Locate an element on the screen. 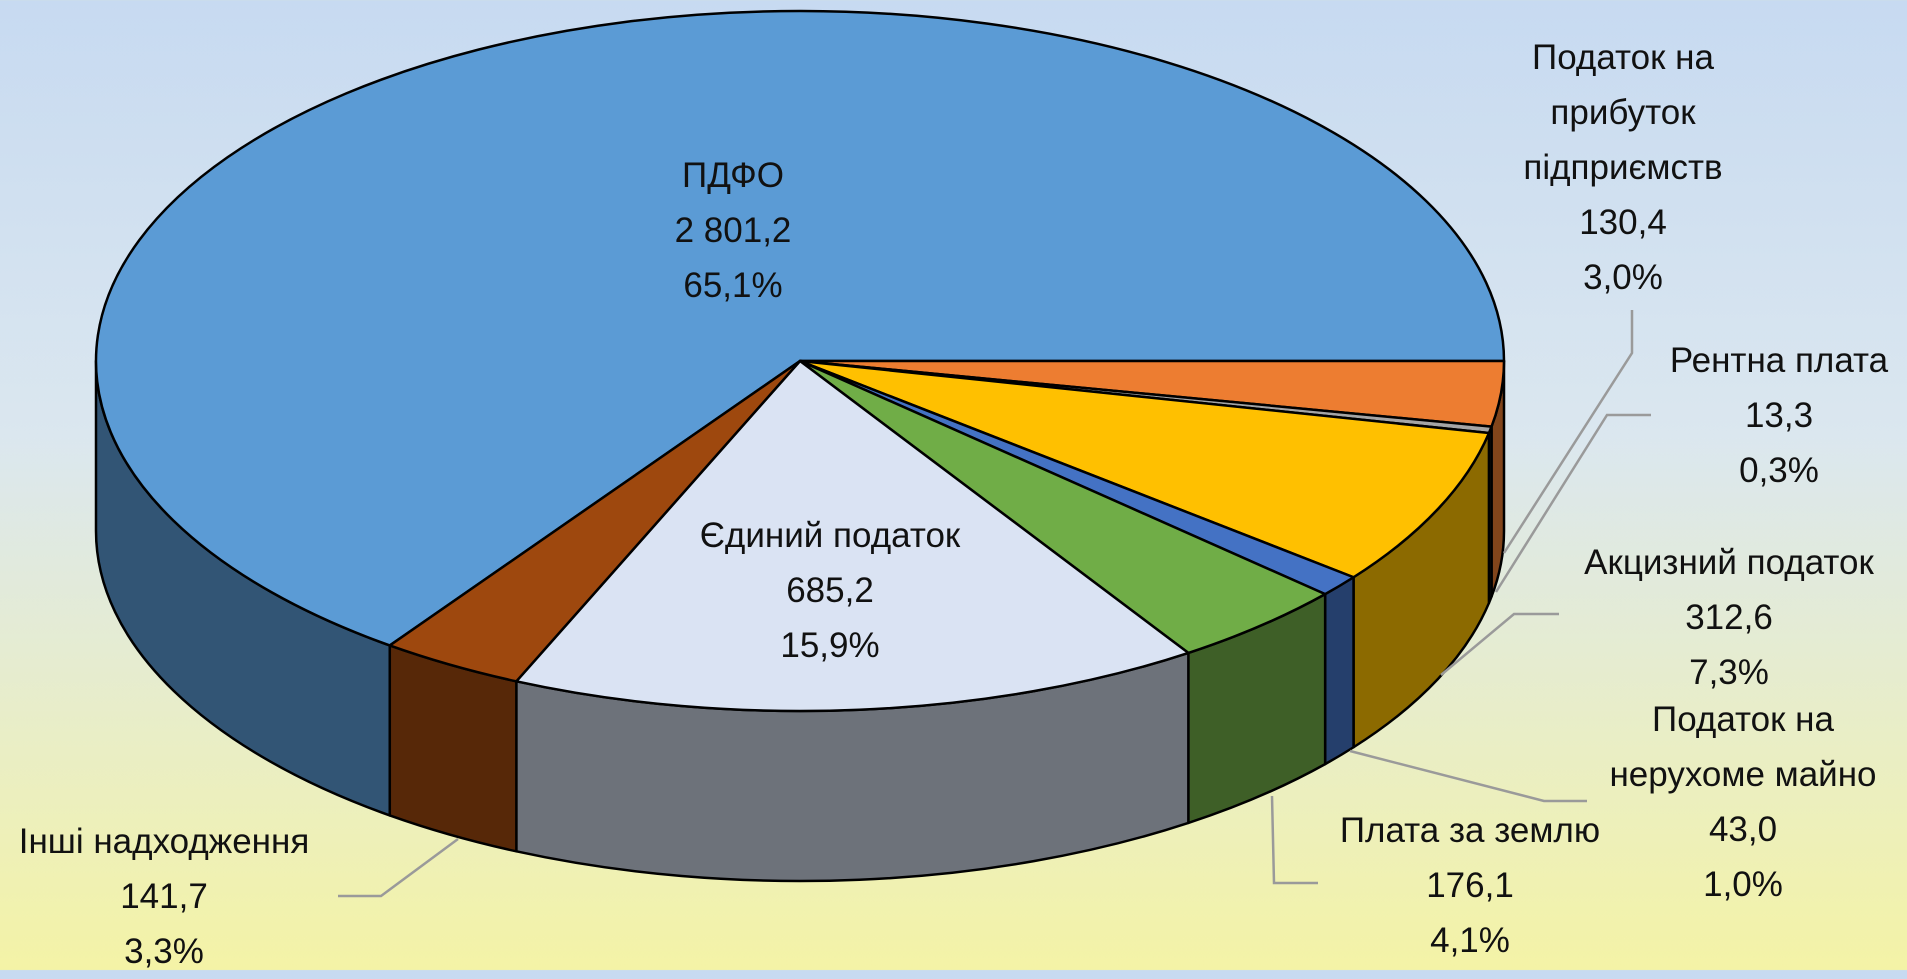 The height and width of the screenshot is (979, 1907). data-label: Єдиний податок 685,2 15,9% is located at coordinates (830, 590).